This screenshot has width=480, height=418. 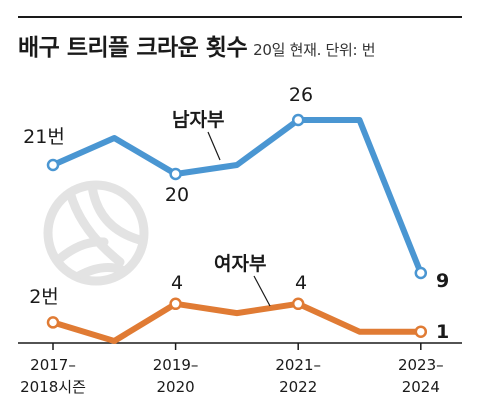 I want to click on x-tick-label: 2023–, so click(x=421, y=365).